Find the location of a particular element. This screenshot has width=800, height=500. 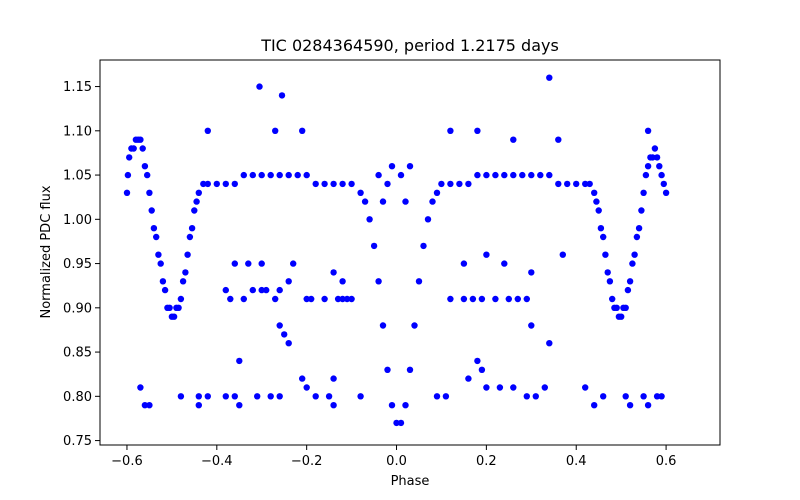

x-tick-label: −0.2 is located at coordinates (307, 461).